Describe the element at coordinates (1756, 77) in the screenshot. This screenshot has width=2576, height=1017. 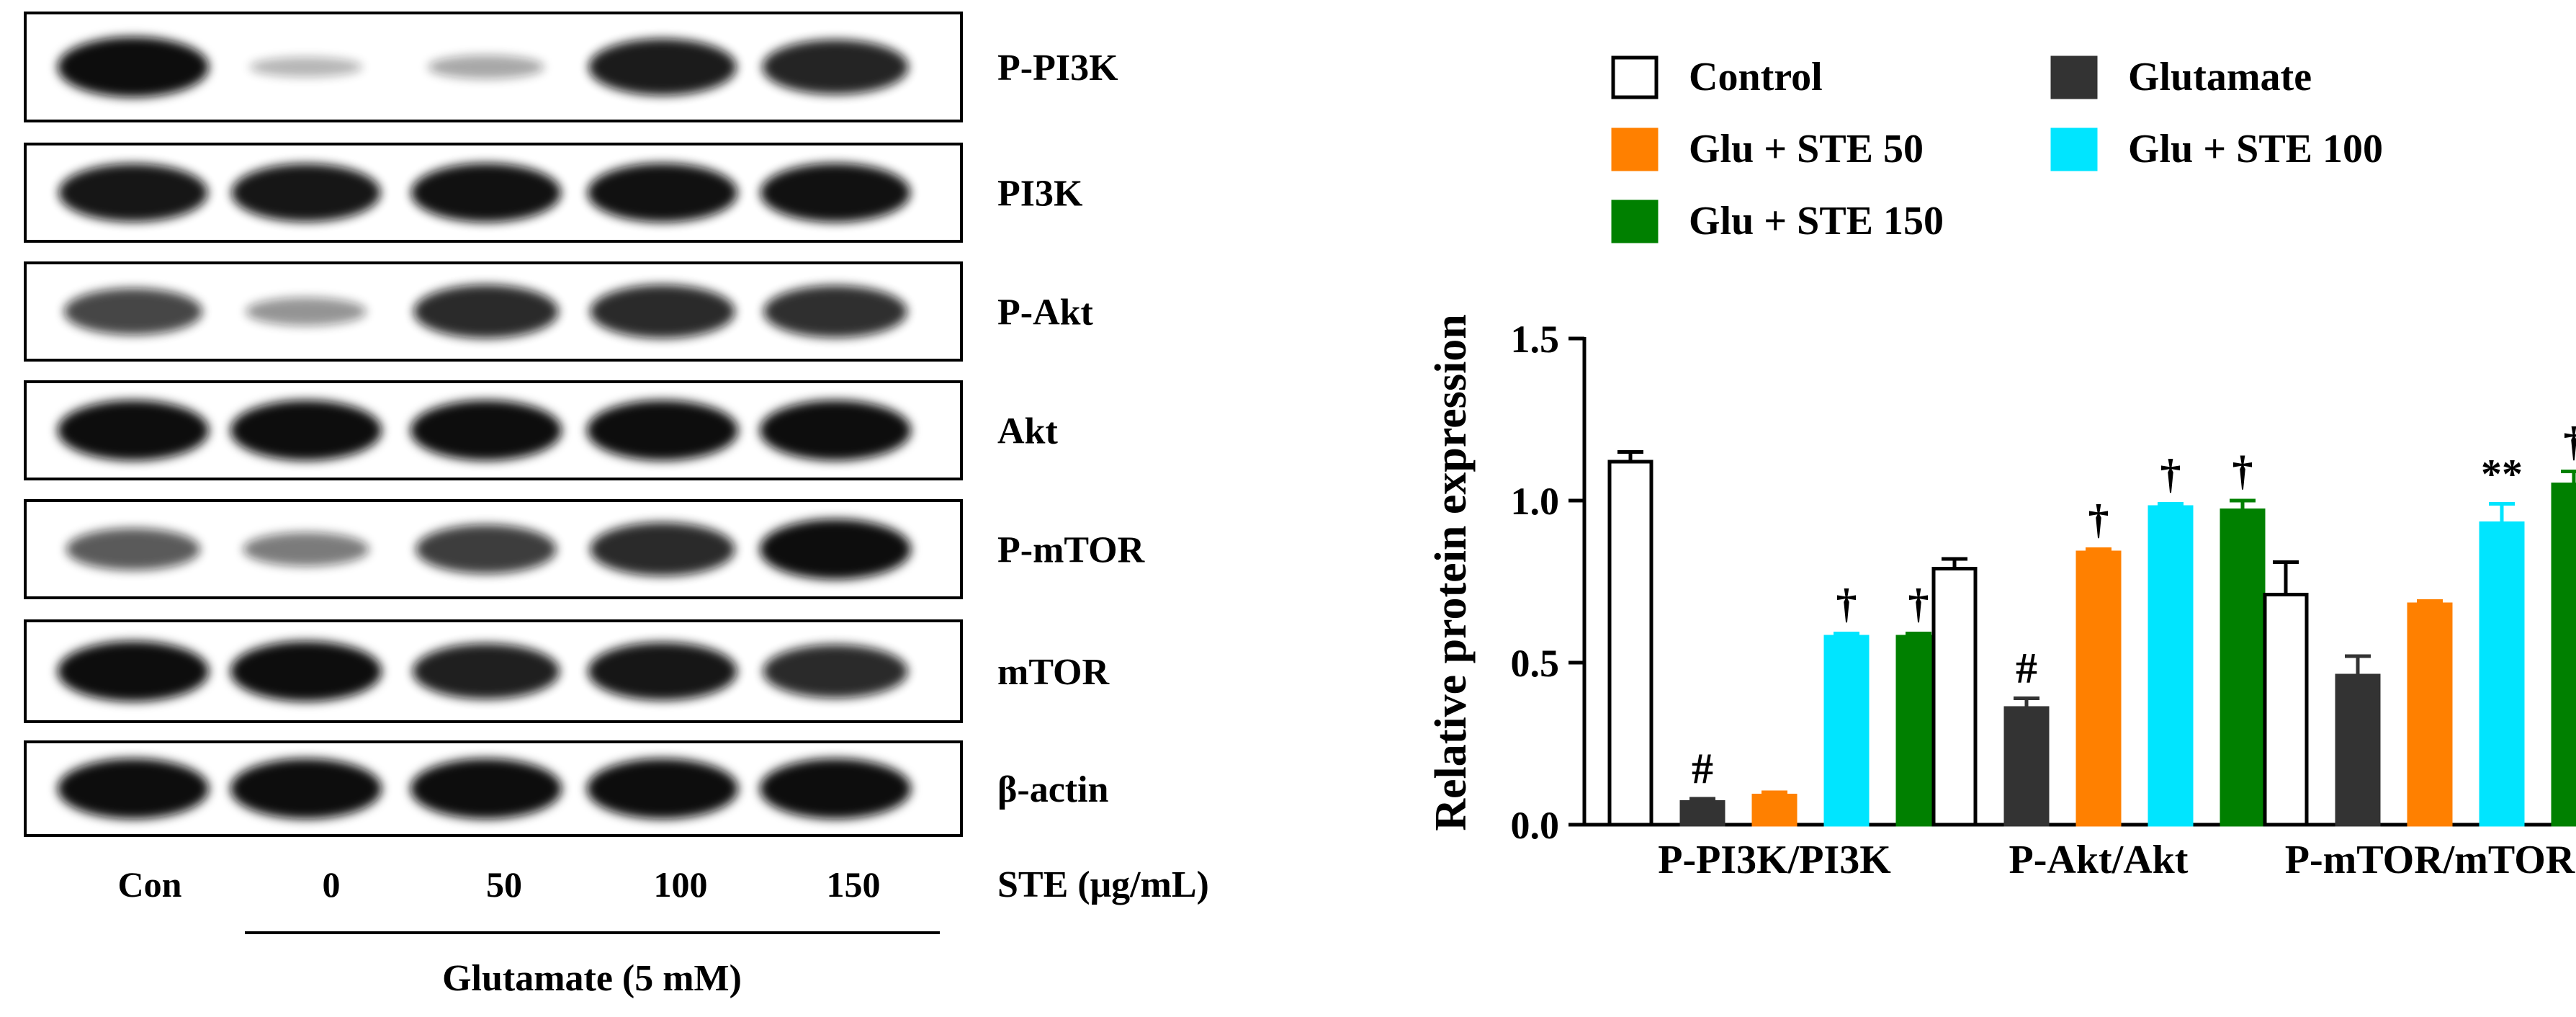
I see `legend-label: Control` at that location.